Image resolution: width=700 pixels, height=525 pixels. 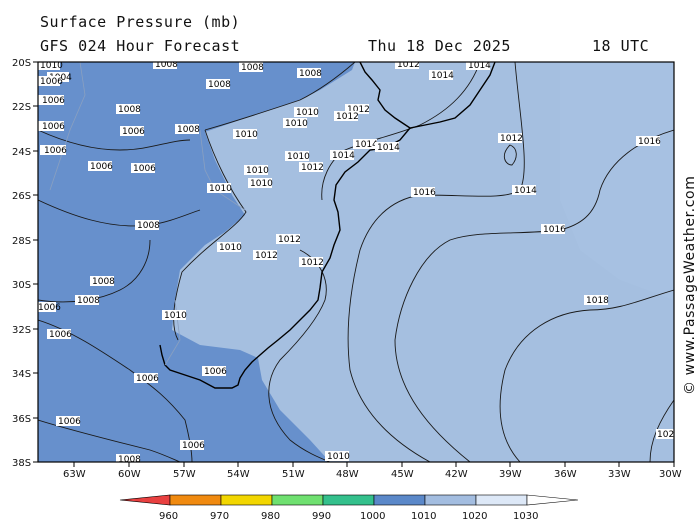 What do you see at coordinates (293, 474) in the screenshot?
I see `lon-label-51w: 51W` at bounding box center [293, 474].